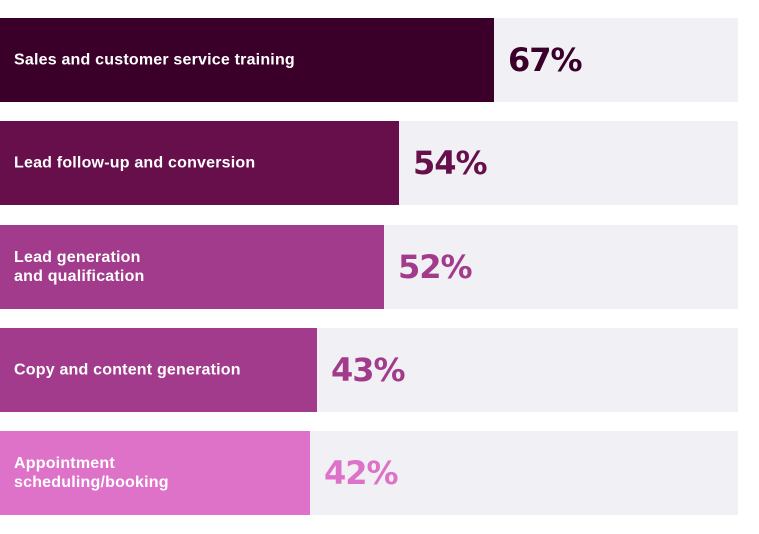  I want to click on bar: Appointment scheduling/booking, so click(155, 473).